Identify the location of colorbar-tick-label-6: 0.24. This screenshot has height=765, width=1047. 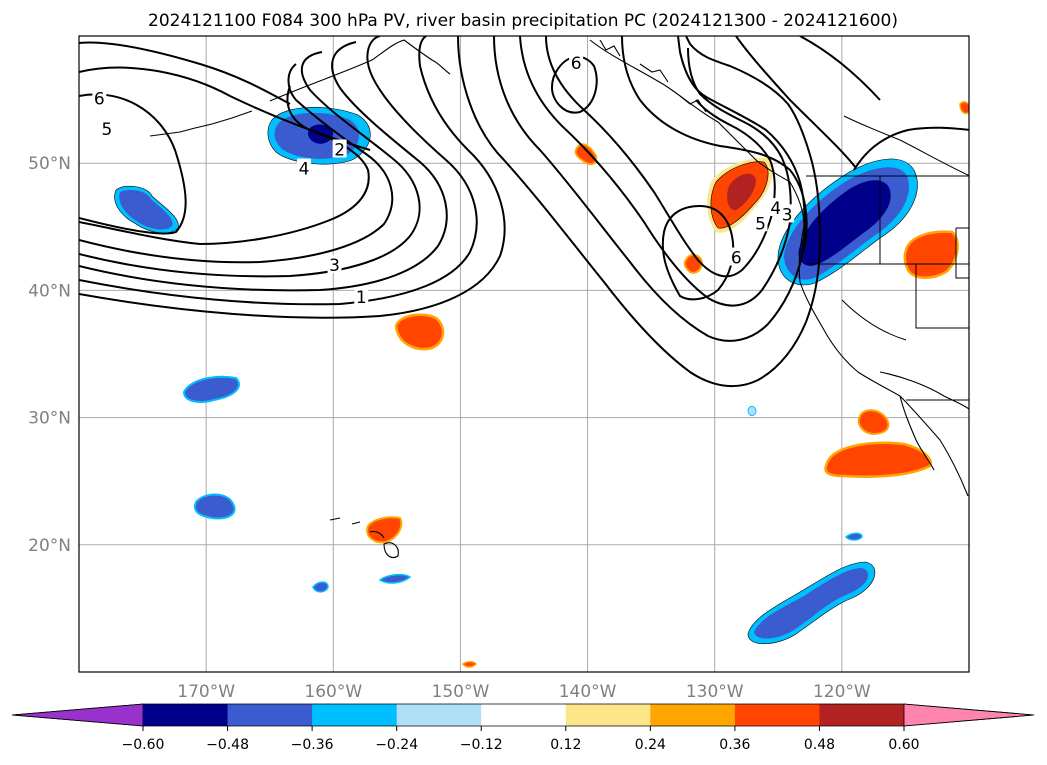
(650, 745).